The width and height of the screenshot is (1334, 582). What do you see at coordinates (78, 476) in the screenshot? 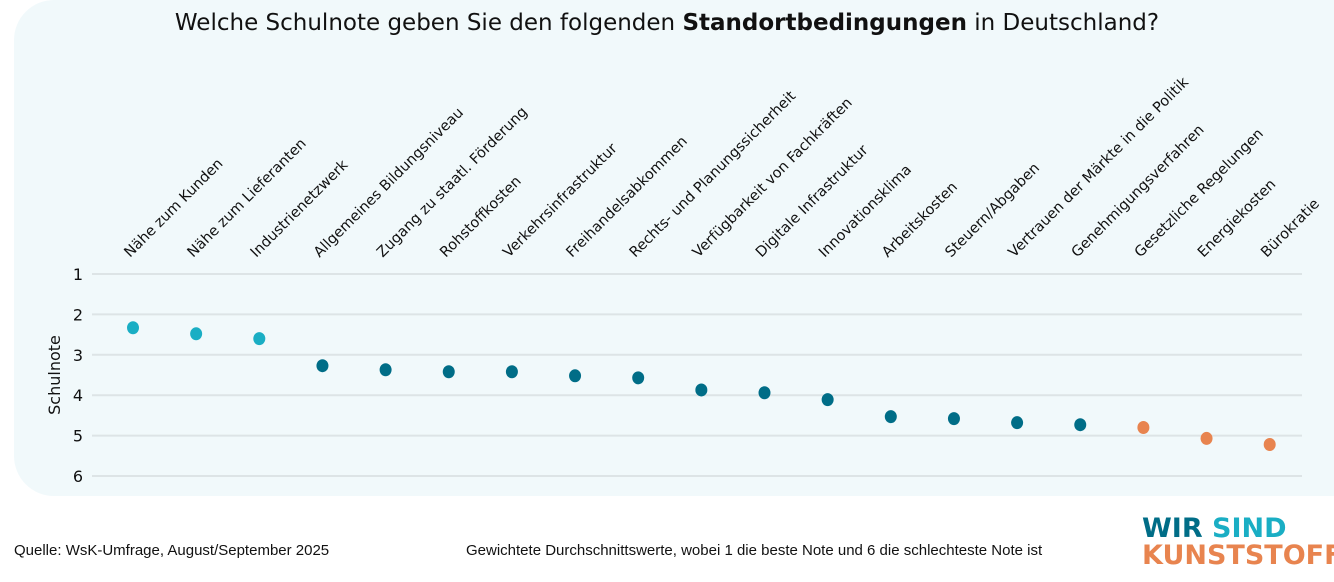
I see `y-tick-label: 6` at bounding box center [78, 476].